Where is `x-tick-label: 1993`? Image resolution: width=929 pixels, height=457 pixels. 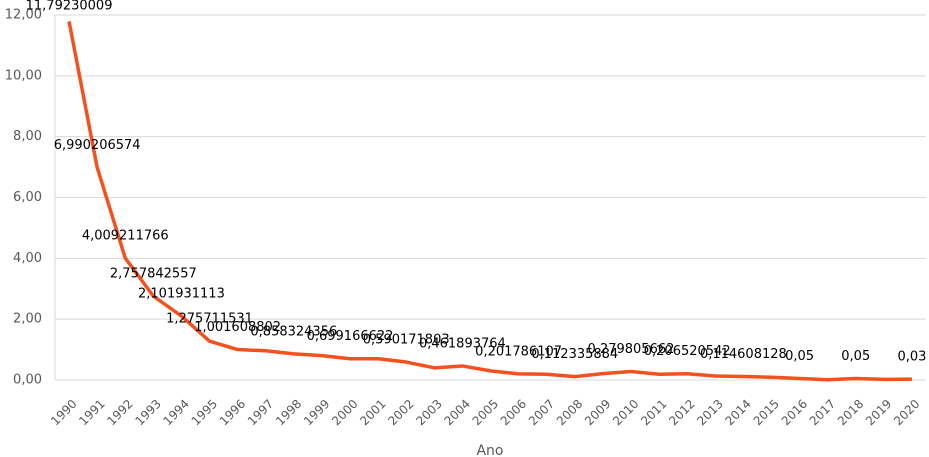
x-tick-label: 1993 is located at coordinates (147, 412).